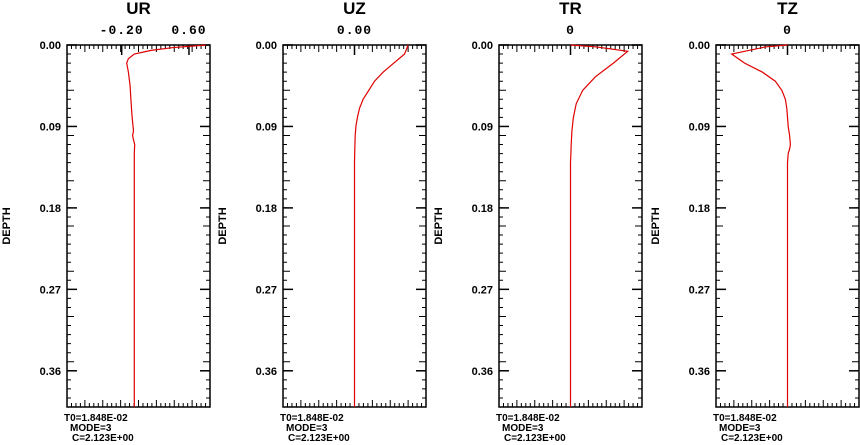  I want to click on panel-title: TZ, so click(787, 9).